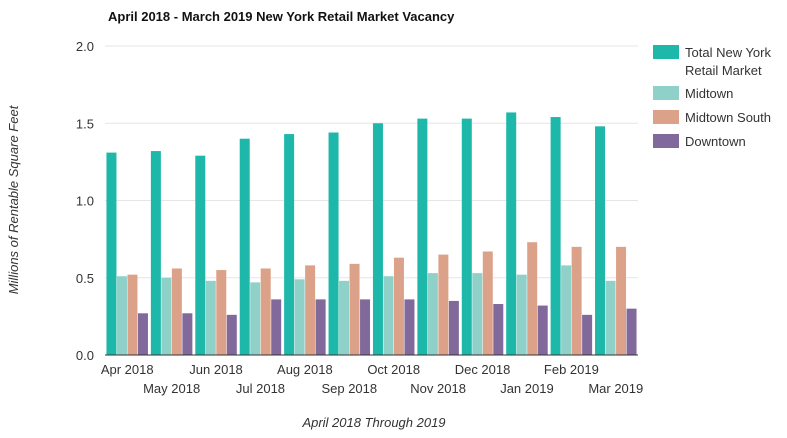 The width and height of the screenshot is (787, 438). I want to click on x-tick-label: Sep 2018, so click(349, 388).